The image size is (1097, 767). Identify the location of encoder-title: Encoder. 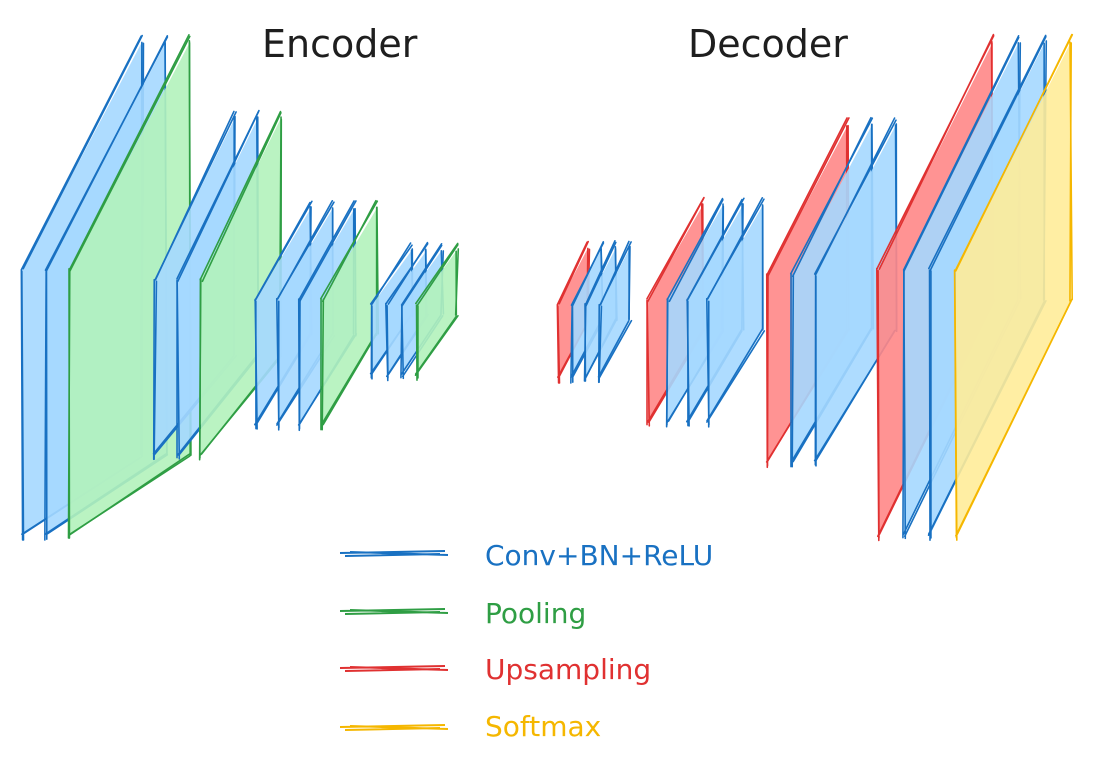
(340, 44).